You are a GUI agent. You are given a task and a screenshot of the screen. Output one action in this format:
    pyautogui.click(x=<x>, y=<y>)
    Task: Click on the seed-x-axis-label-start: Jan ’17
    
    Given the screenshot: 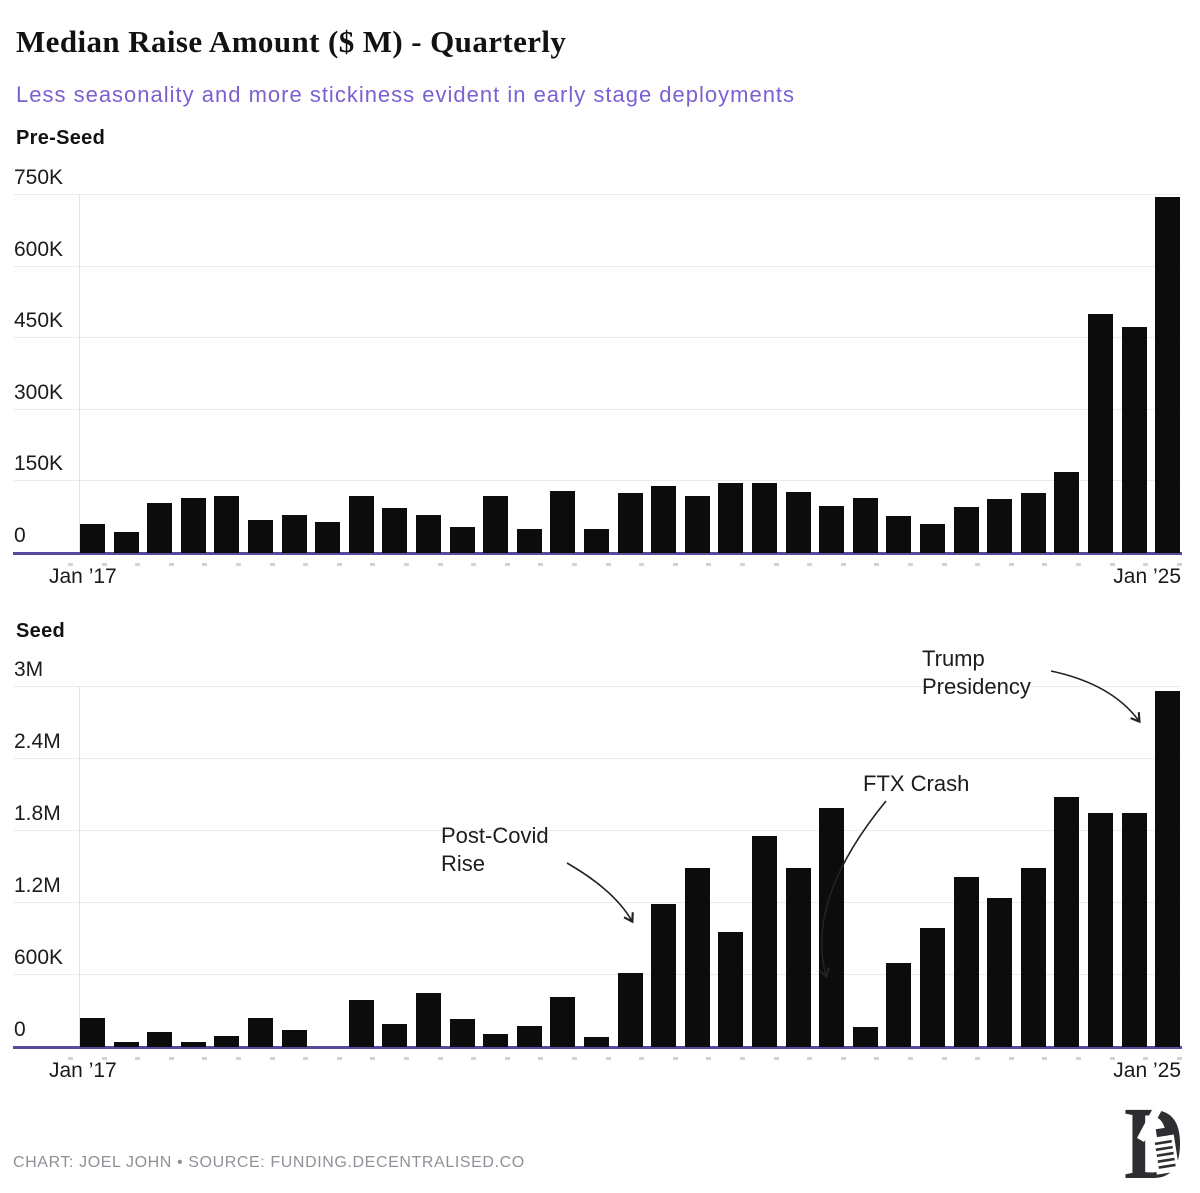 What is the action you would take?
    pyautogui.click(x=83, y=1070)
    